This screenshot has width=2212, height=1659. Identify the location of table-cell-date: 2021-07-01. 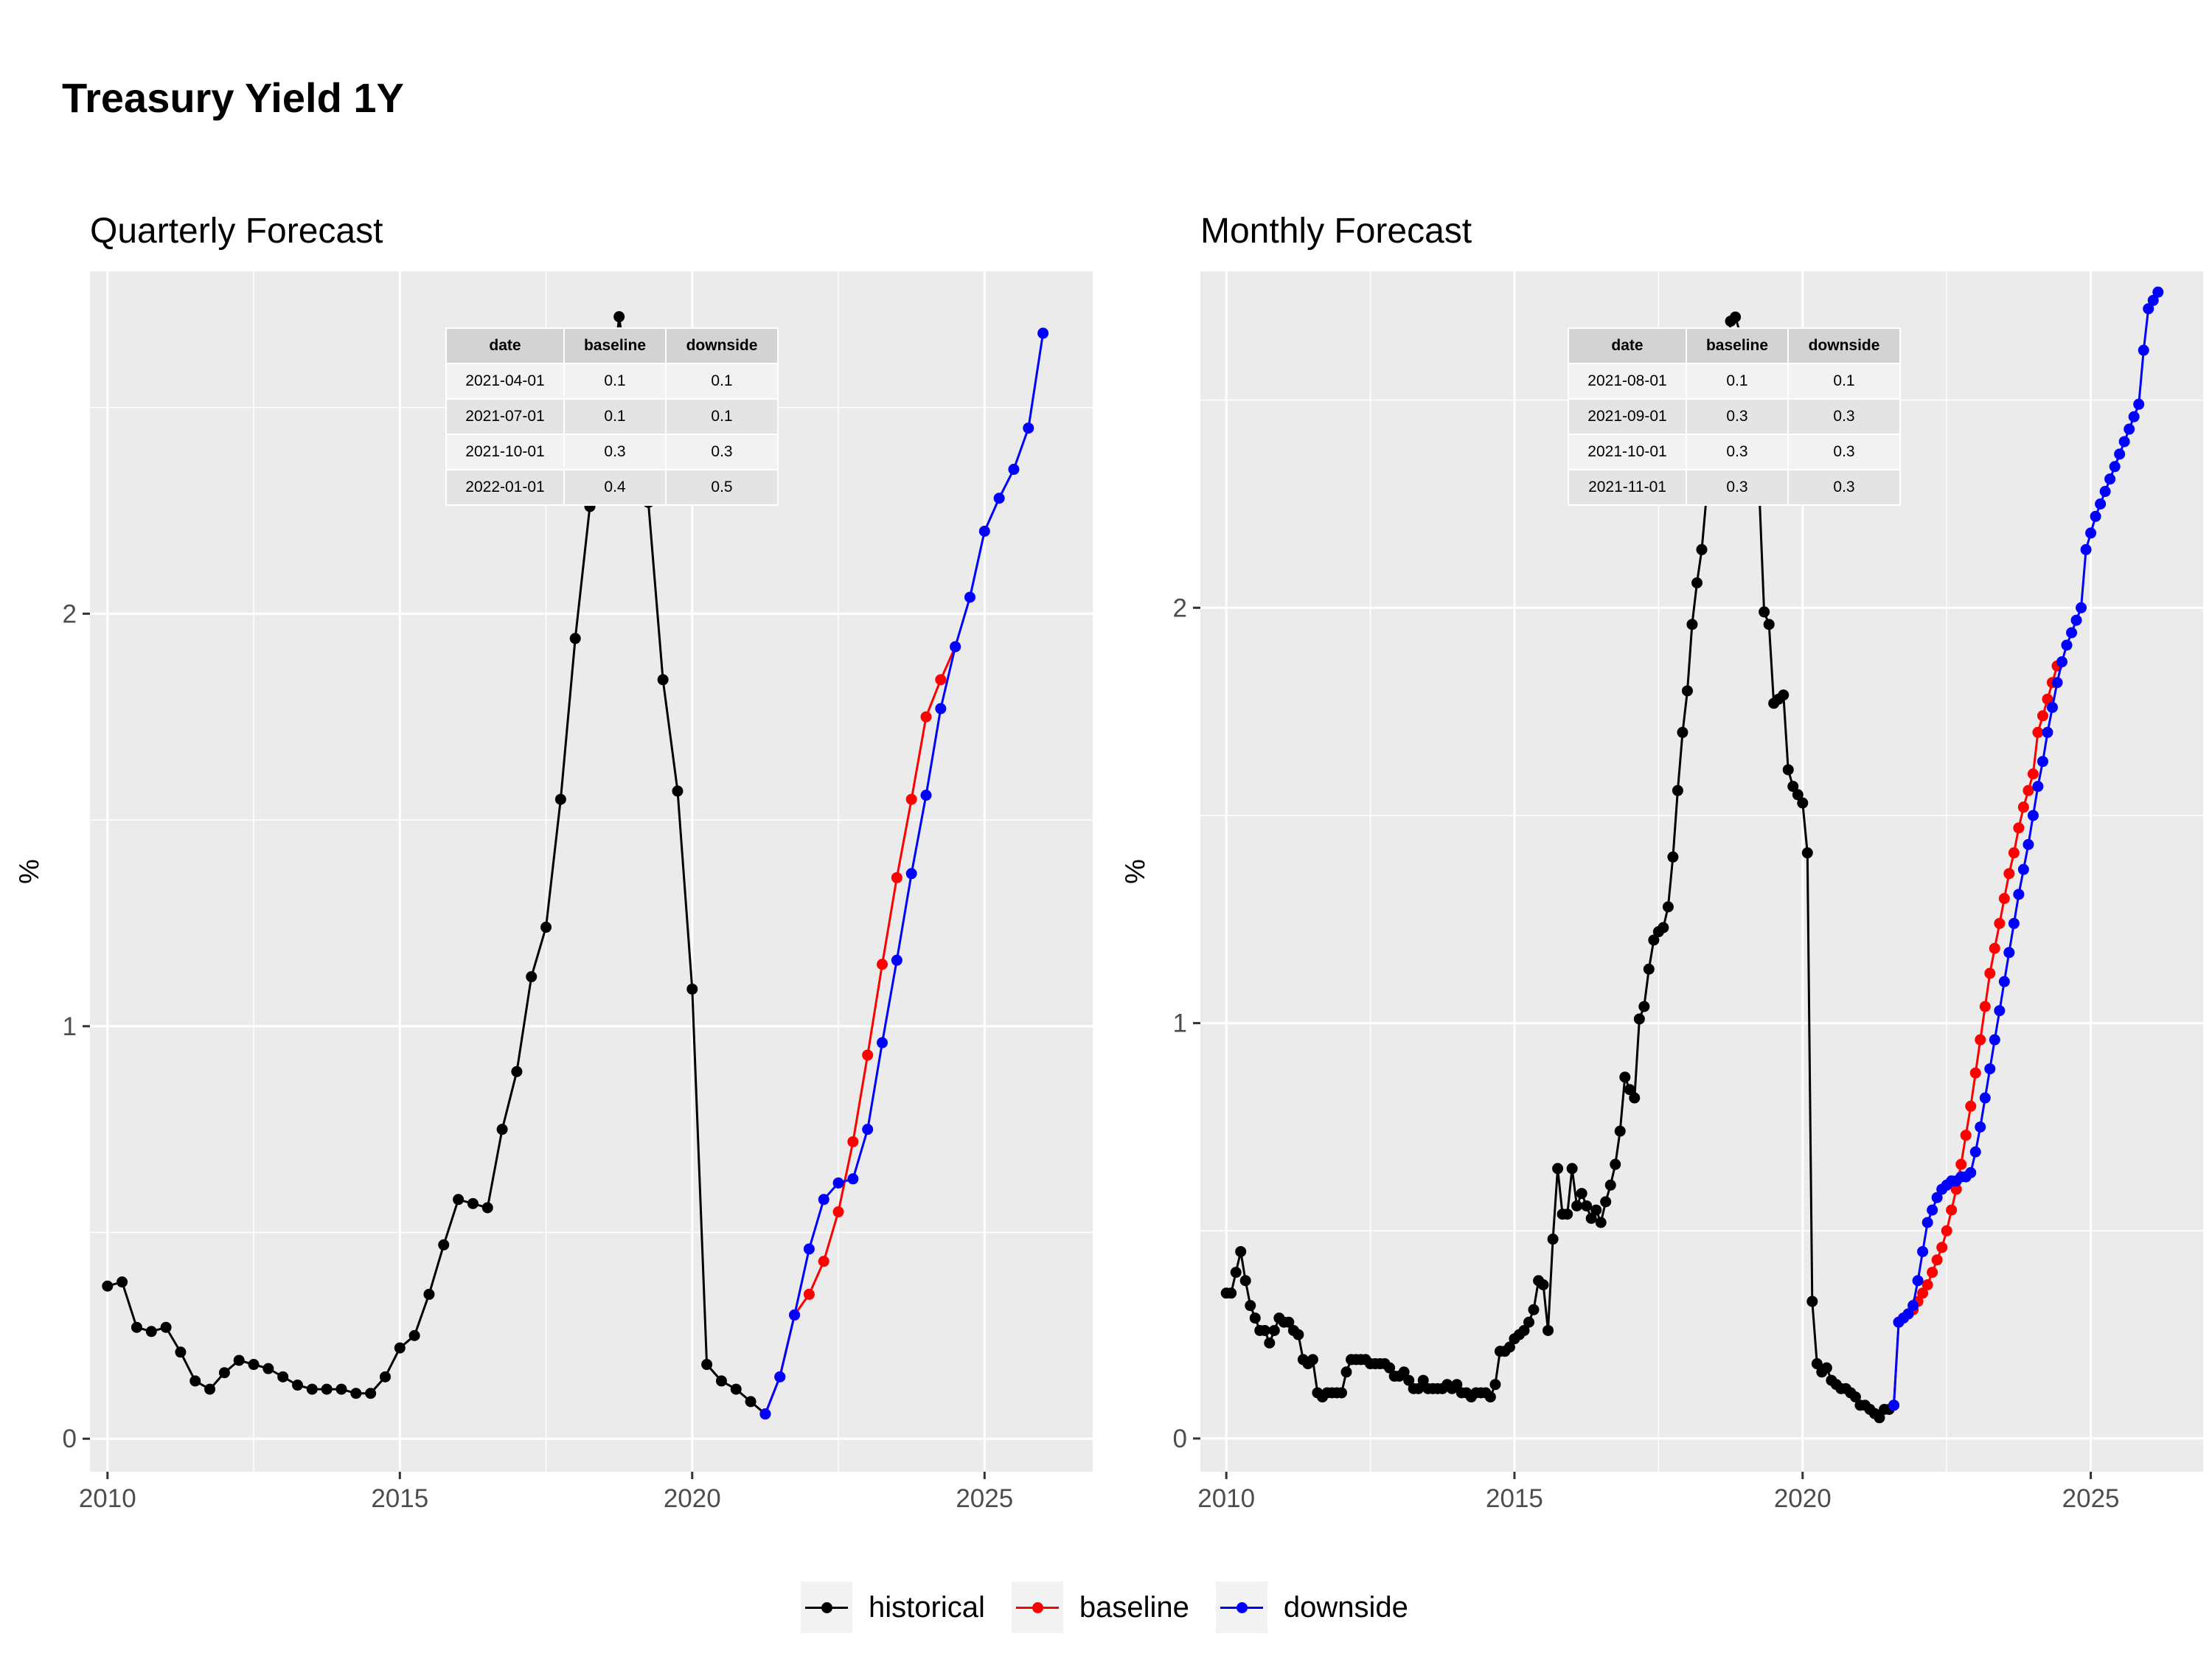
(505, 416).